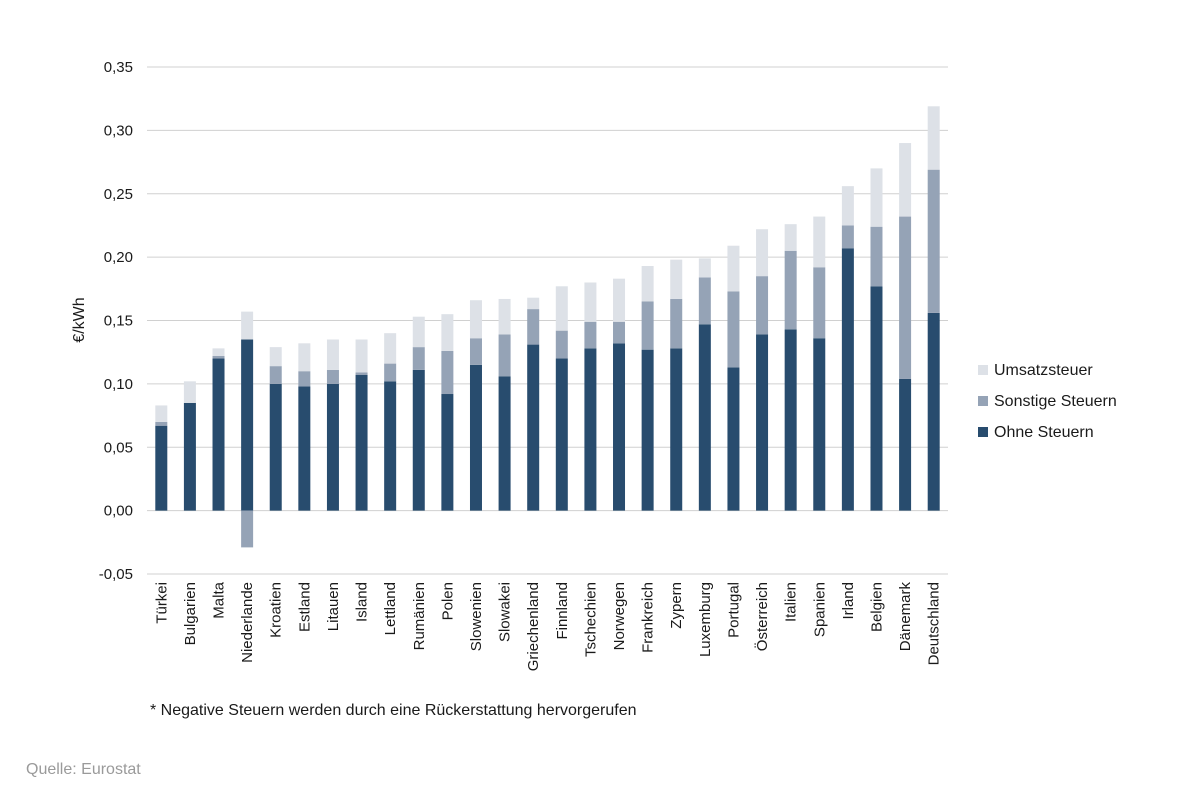 The image size is (1200, 805). I want to click on bar-niederlande-sonstige-steuern, so click(247, 529).